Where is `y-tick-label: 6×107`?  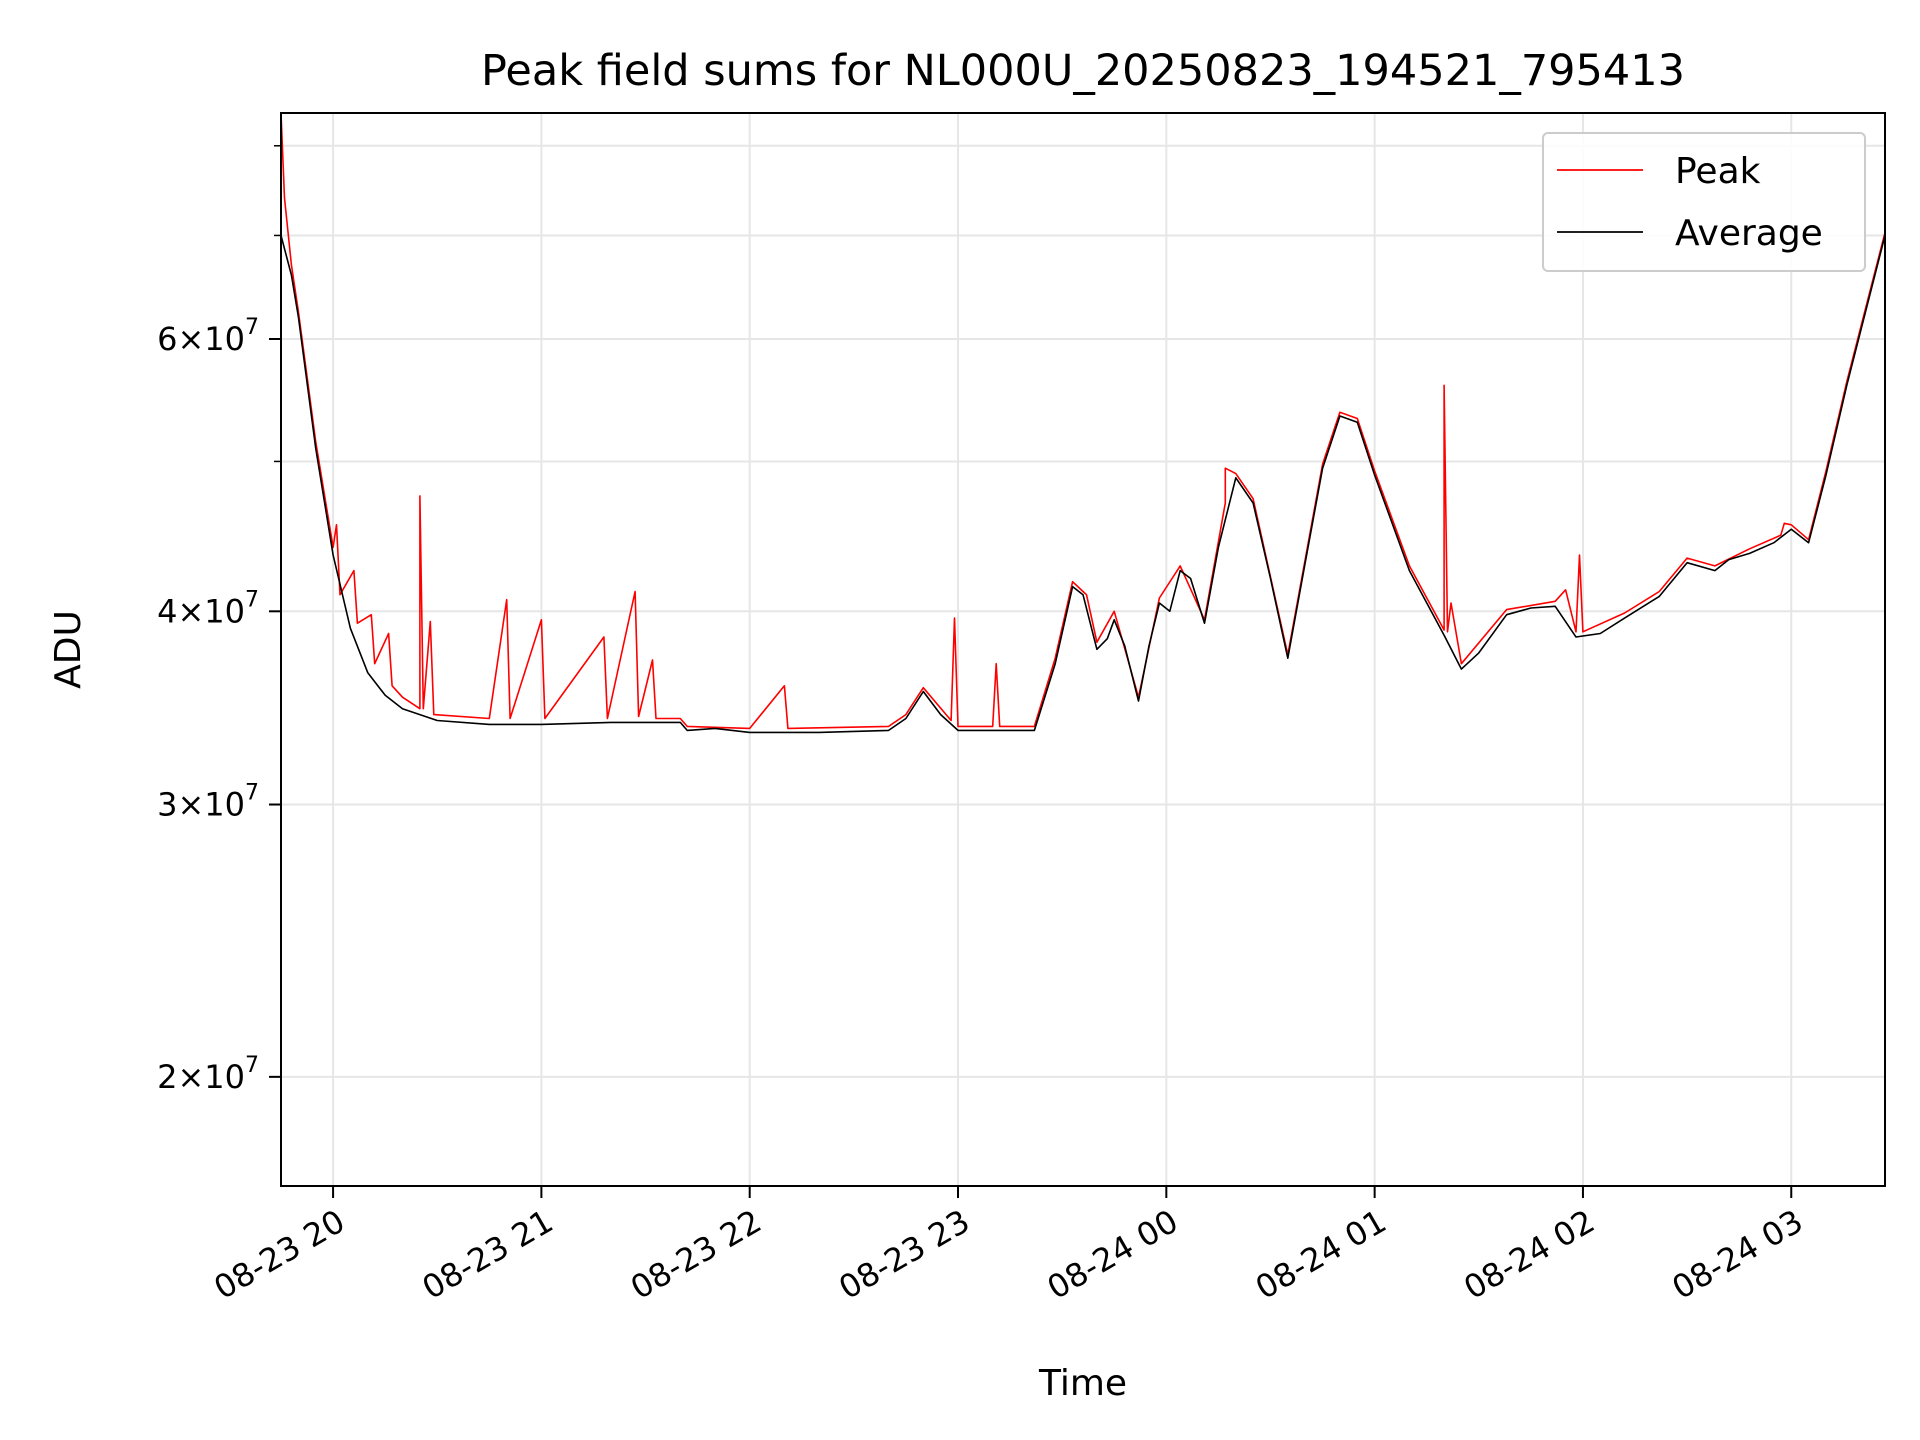
y-tick-label: 6×107 is located at coordinates (208, 336).